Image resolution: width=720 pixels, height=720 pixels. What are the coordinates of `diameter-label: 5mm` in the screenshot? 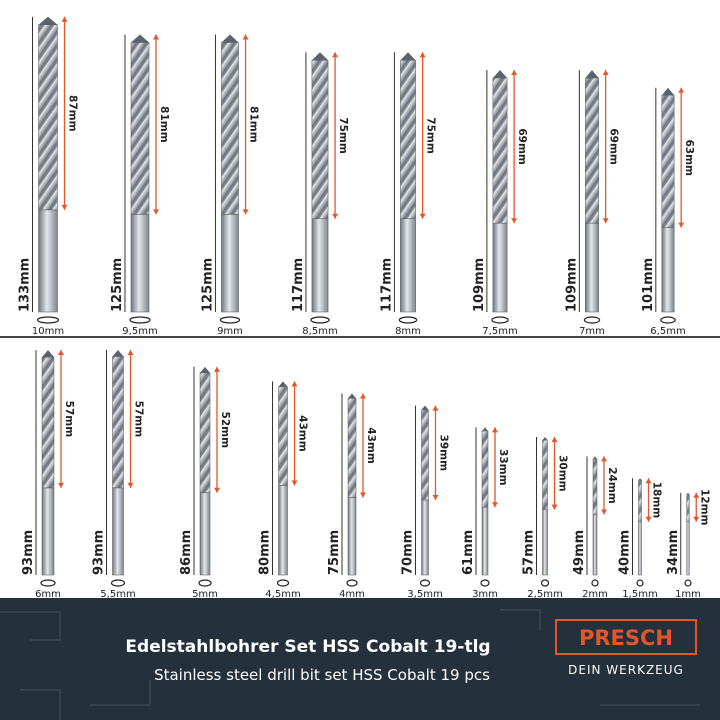 It's located at (205, 594).